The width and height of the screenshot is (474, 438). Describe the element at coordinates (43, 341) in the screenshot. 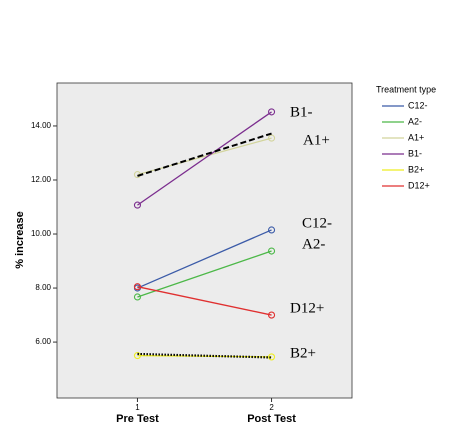

I see `y-tick-label: 6.00` at that location.